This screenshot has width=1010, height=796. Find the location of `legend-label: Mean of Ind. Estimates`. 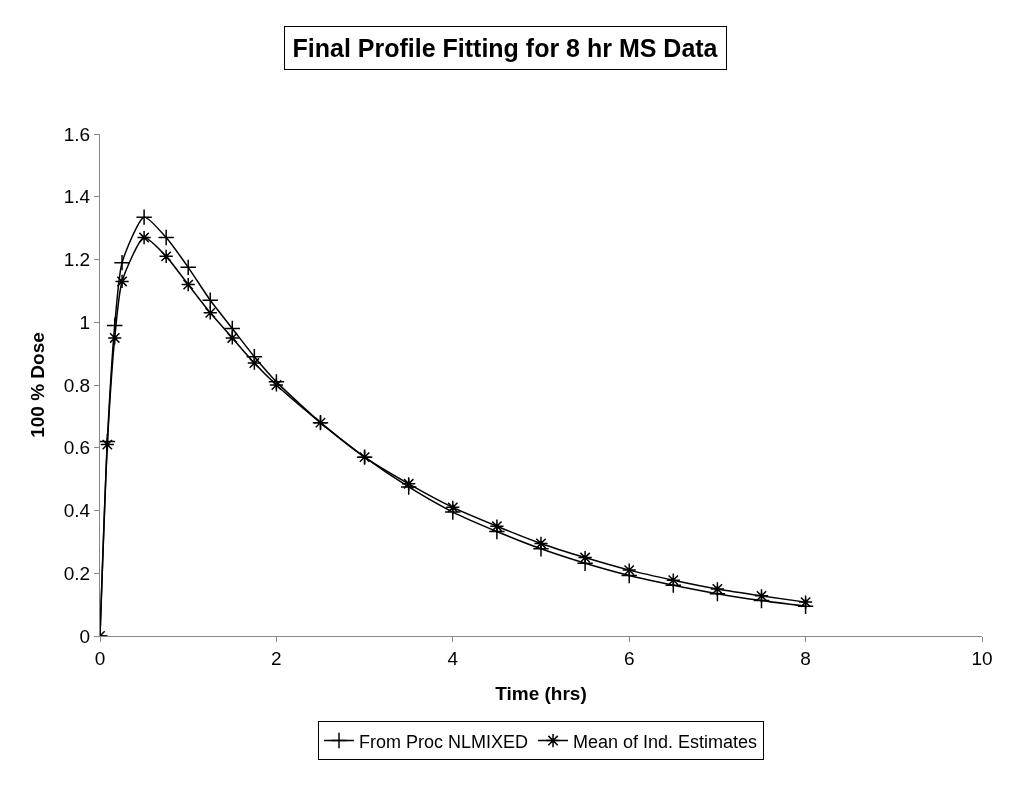

legend-label: Mean of Ind. Estimates is located at coordinates (665, 741).